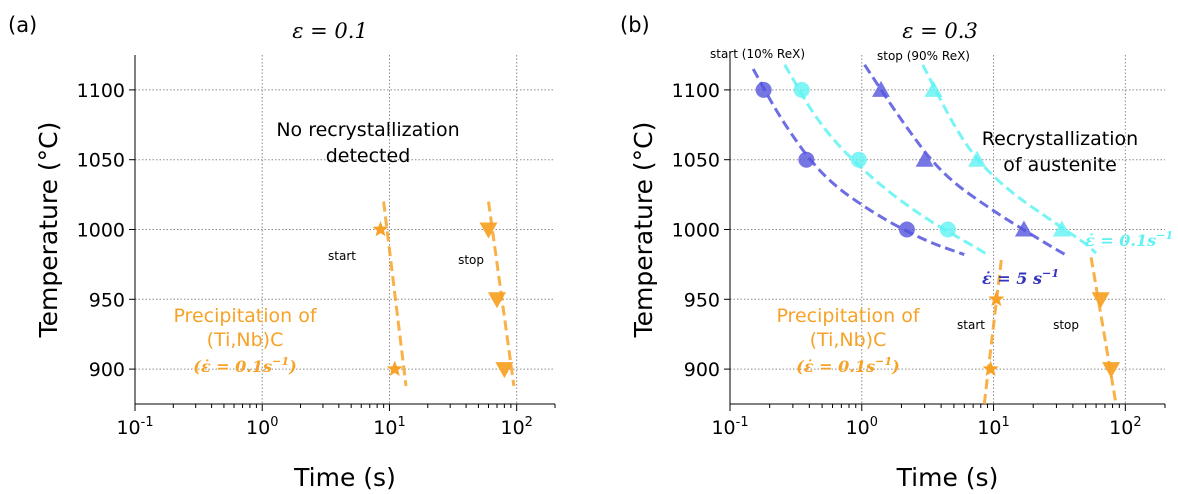 The width and height of the screenshot is (1178, 494). What do you see at coordinates (635, 25) in the screenshot?
I see `panel-label: (b)` at bounding box center [635, 25].